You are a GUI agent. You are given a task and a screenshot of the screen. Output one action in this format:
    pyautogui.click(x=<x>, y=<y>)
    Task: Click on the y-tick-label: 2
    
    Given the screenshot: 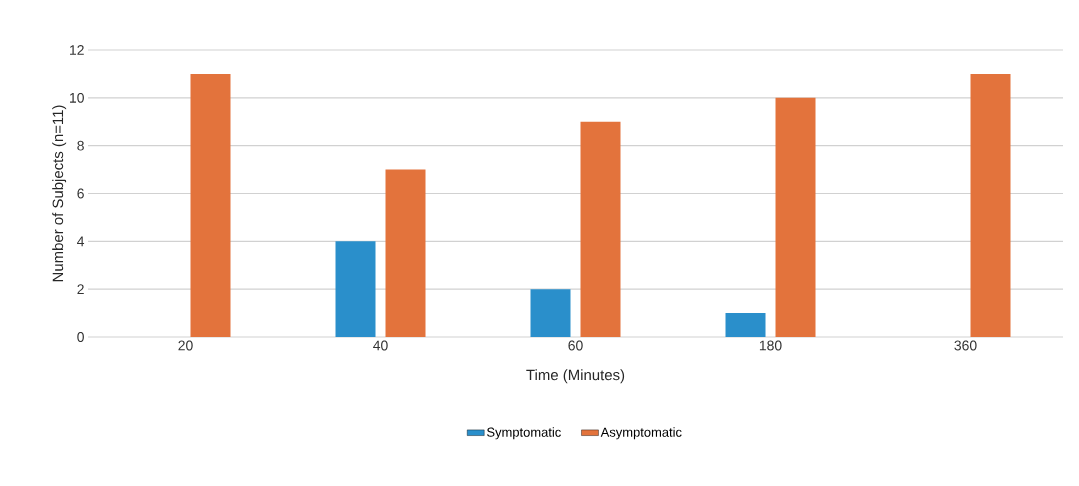 What is the action you would take?
    pyautogui.click(x=80, y=289)
    